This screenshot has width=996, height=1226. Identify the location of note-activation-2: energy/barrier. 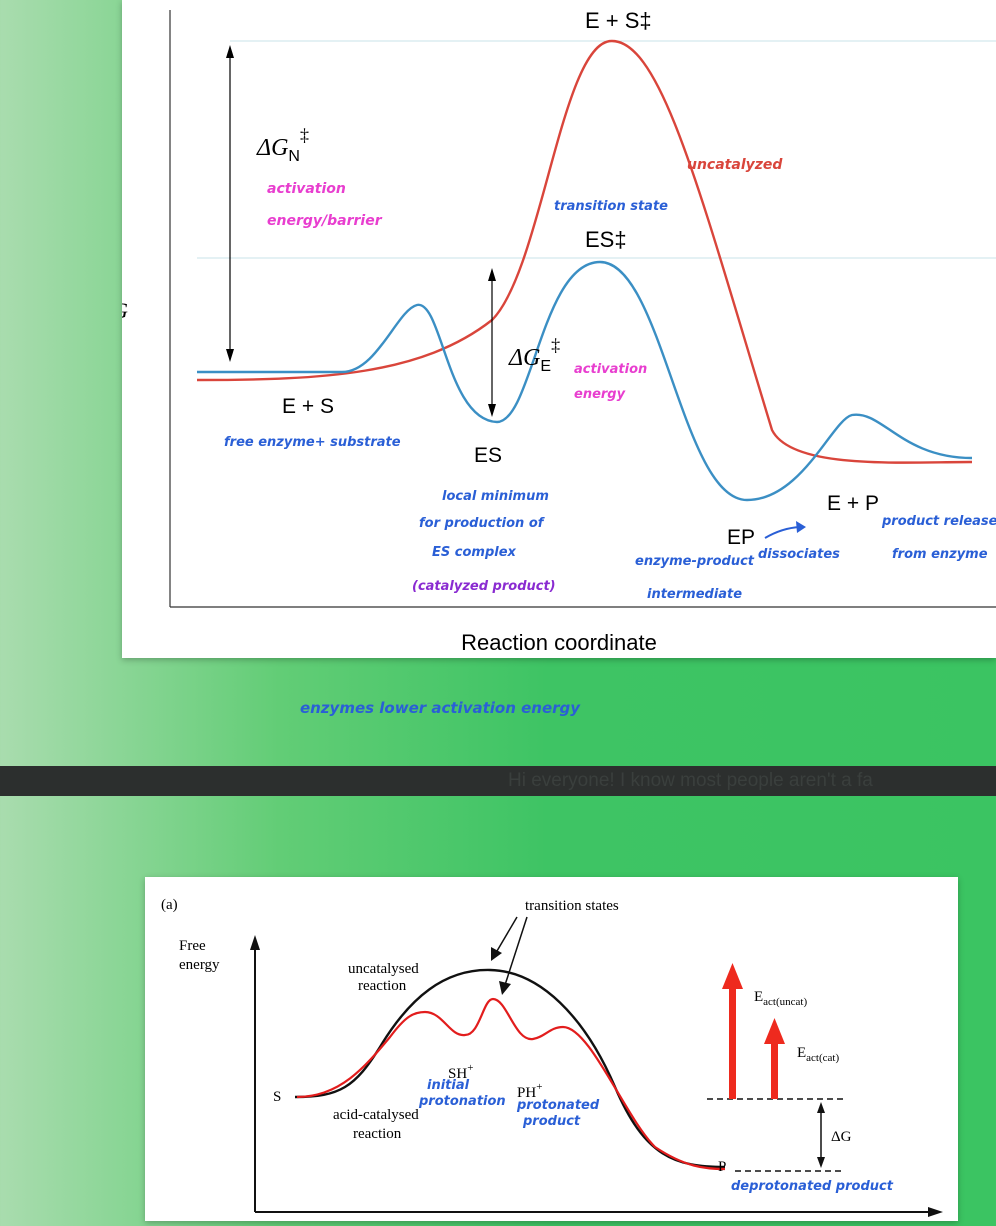
(325, 221).